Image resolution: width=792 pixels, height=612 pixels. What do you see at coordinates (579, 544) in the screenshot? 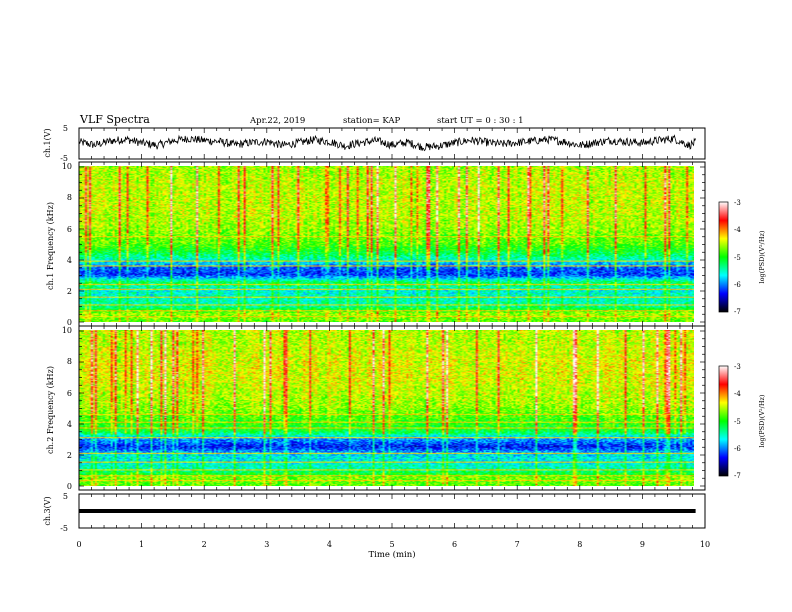
I see `time-tick-label: 8` at bounding box center [579, 544].